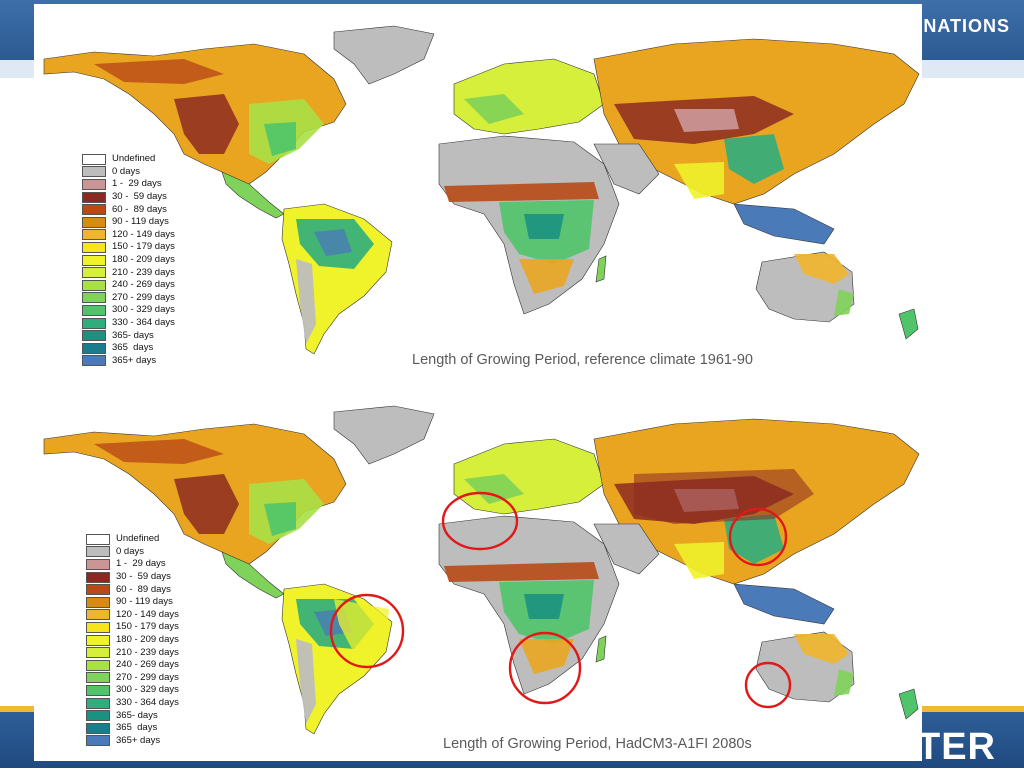 The image size is (1024, 769). What do you see at coordinates (156, 678) in the screenshot?
I see `legend-entry: 270 - 299 days` at bounding box center [156, 678].